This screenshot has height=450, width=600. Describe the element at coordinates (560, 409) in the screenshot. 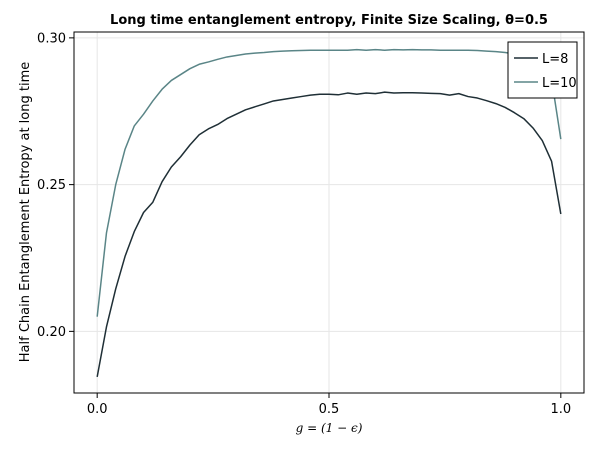

I see `x-tick-label: 1.0` at that location.